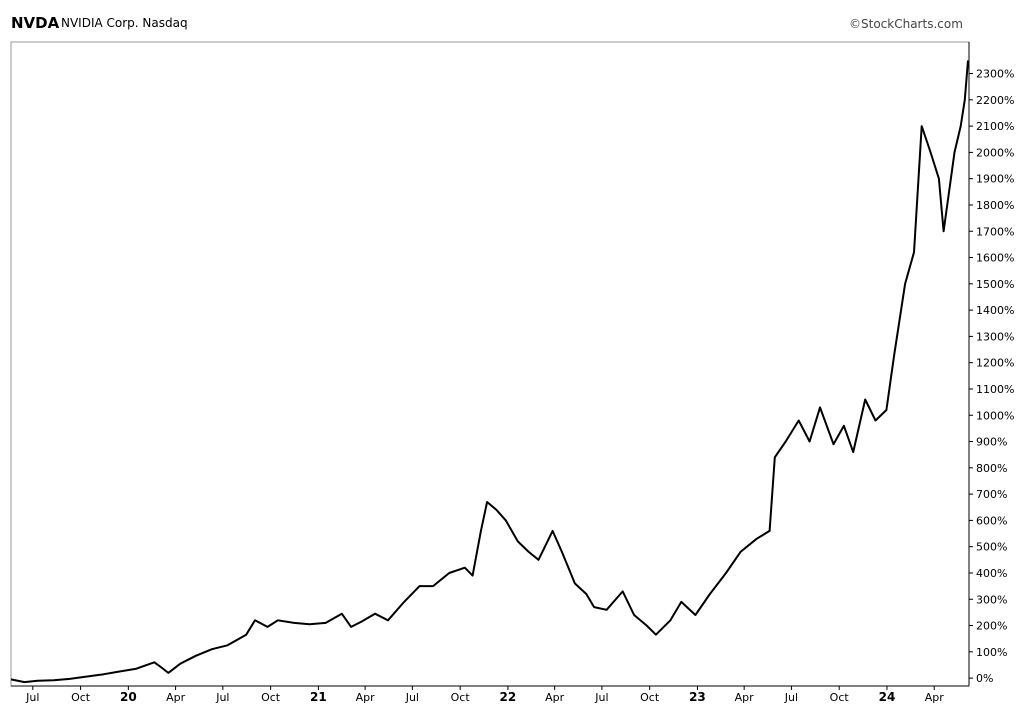 The width and height of the screenshot is (1023, 710). What do you see at coordinates (991, 468) in the screenshot?
I see `y-tick-label: 800%` at bounding box center [991, 468].